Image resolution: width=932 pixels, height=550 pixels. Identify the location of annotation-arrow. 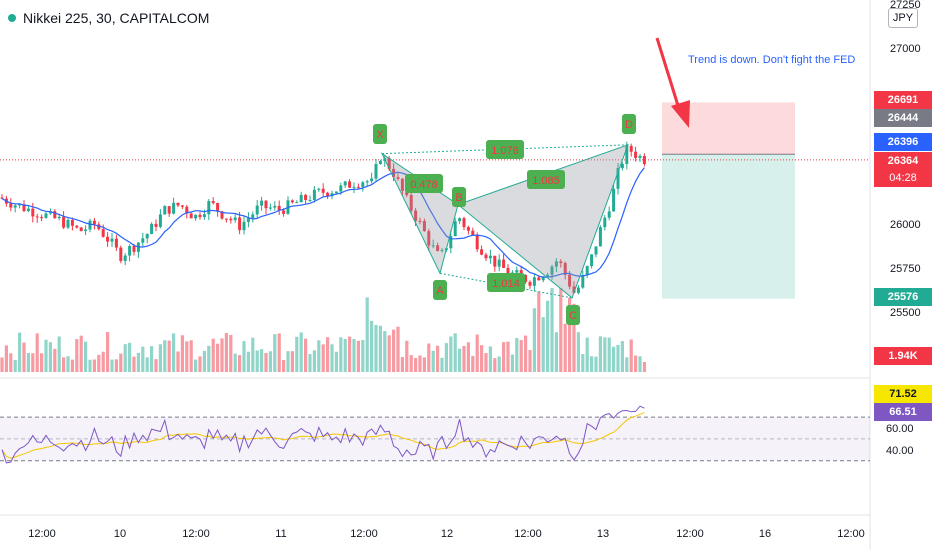
(668, 75).